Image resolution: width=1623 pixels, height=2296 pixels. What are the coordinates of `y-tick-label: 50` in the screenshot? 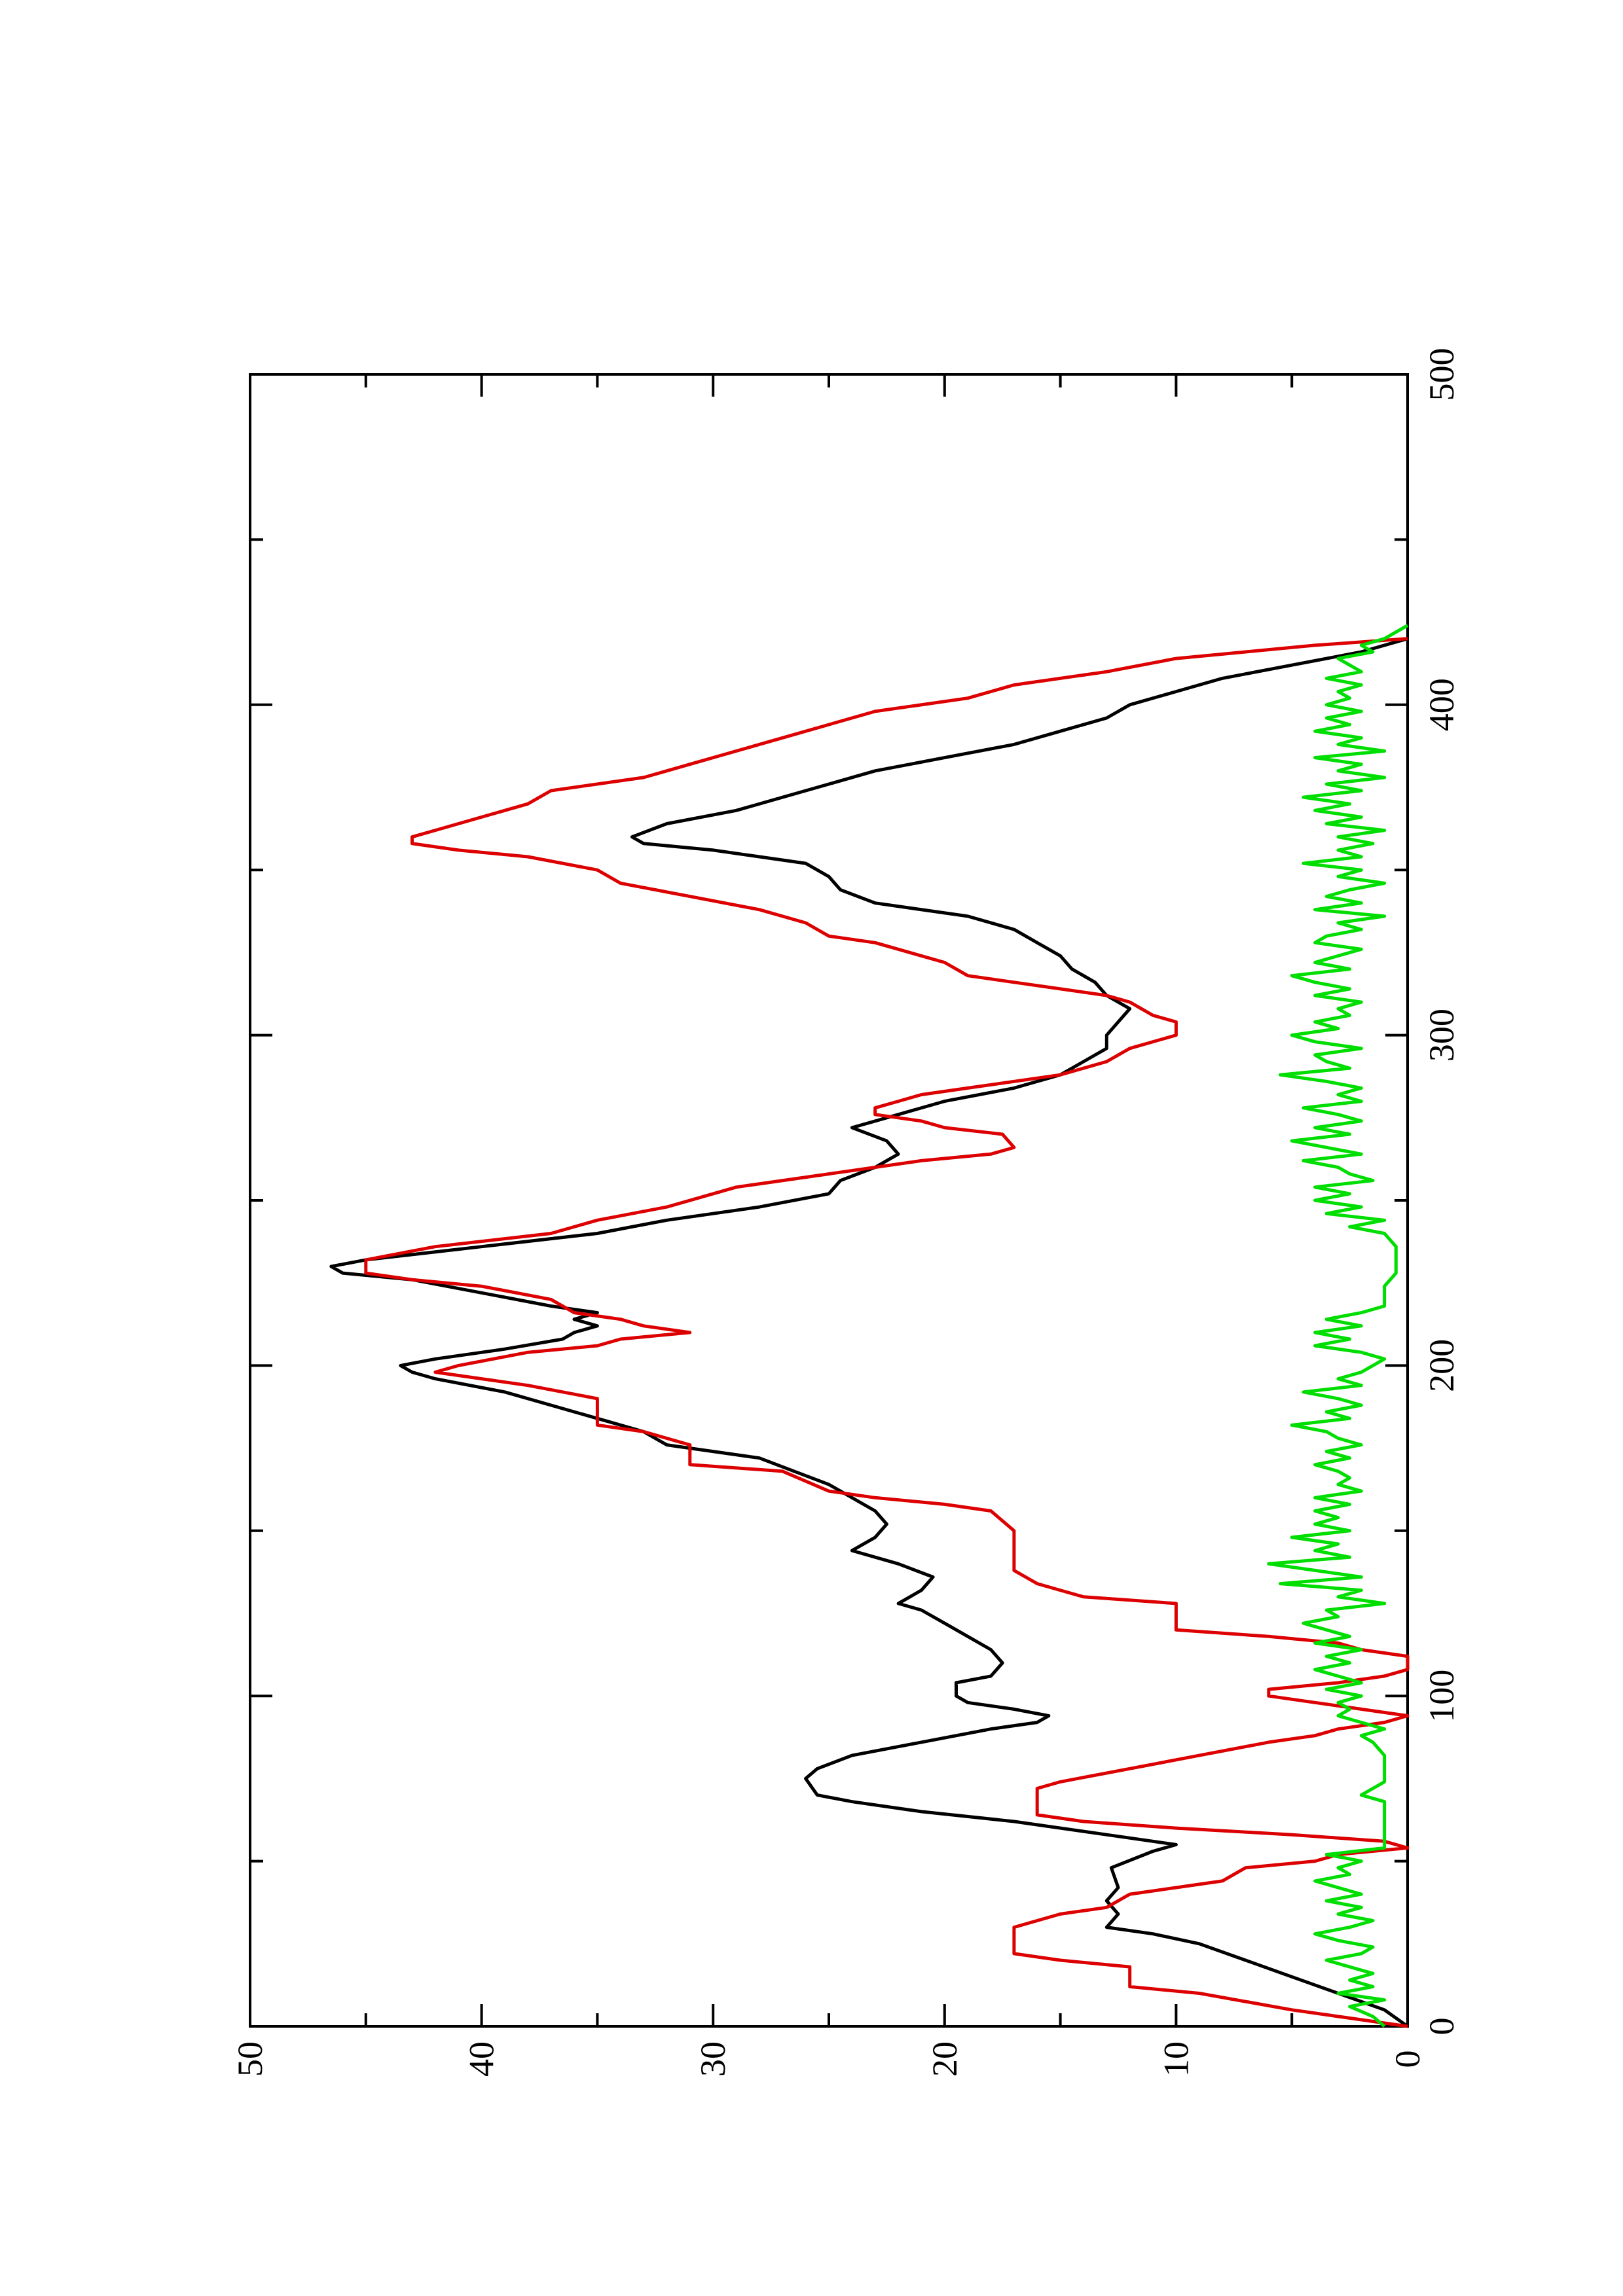 It's located at (250, 2059).